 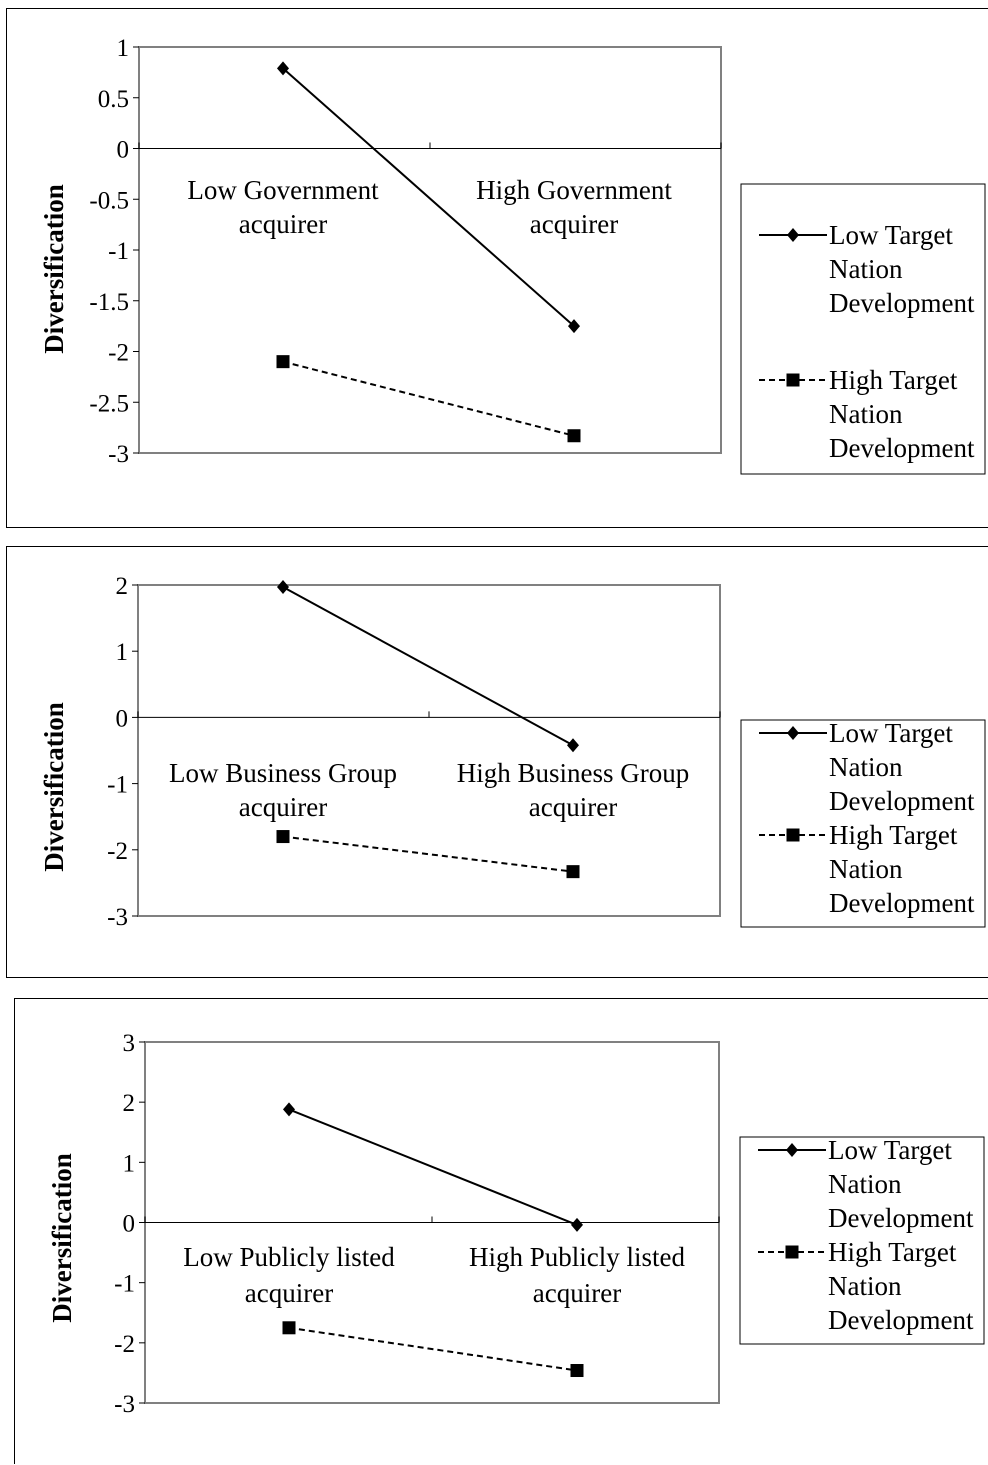 What do you see at coordinates (577, 1257) in the screenshot?
I see `x-category-label: High Publicly listed` at bounding box center [577, 1257].